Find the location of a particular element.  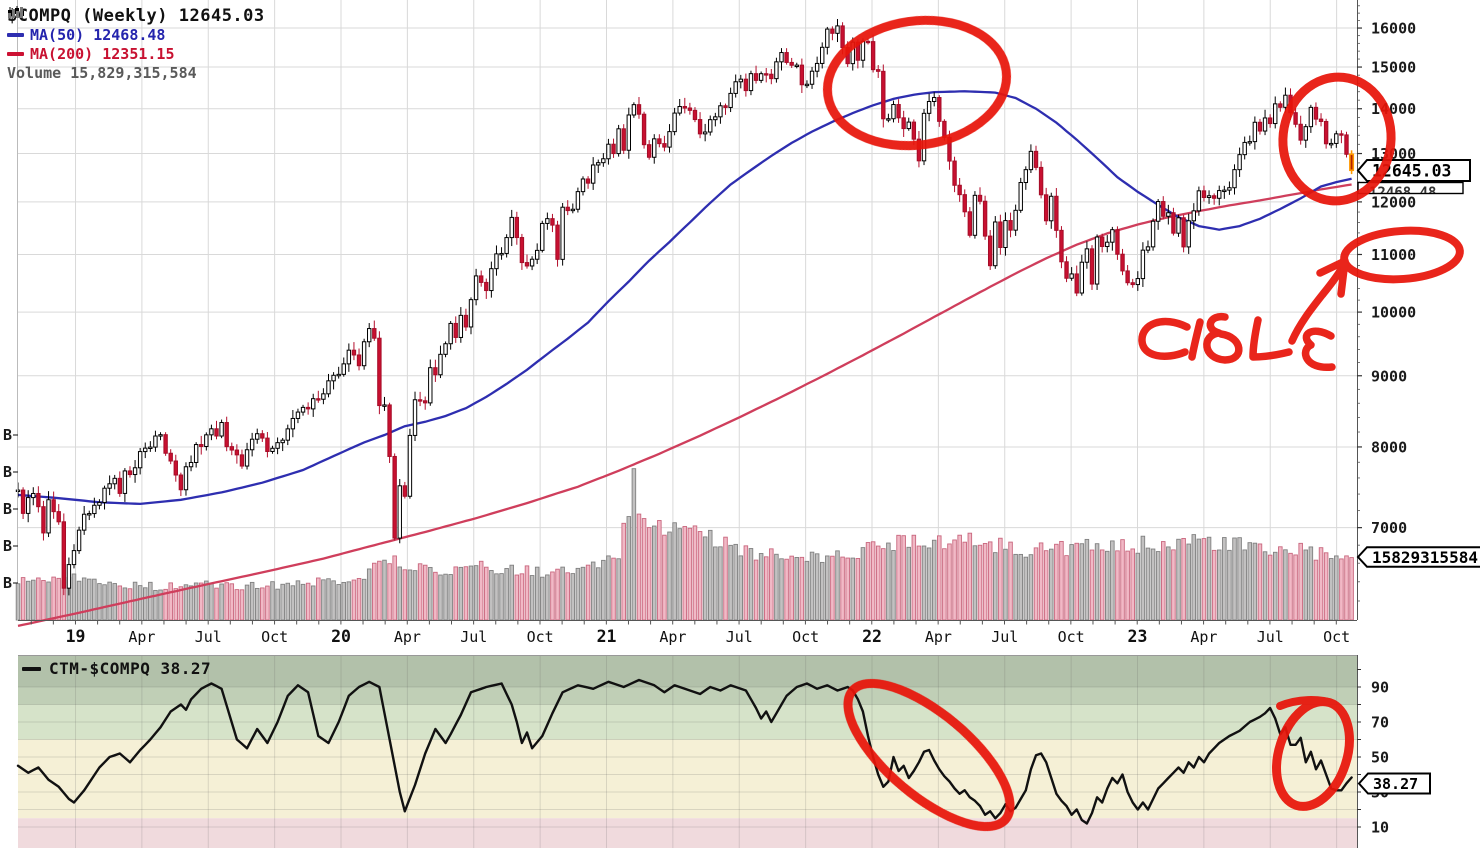

svg-text: 9000 is located at coordinates (1389, 376).